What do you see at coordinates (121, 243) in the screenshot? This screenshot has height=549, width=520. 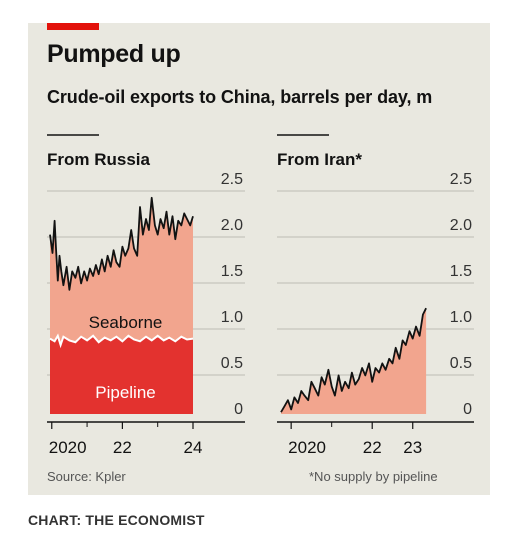 I see `russia-seaborne-line` at bounding box center [121, 243].